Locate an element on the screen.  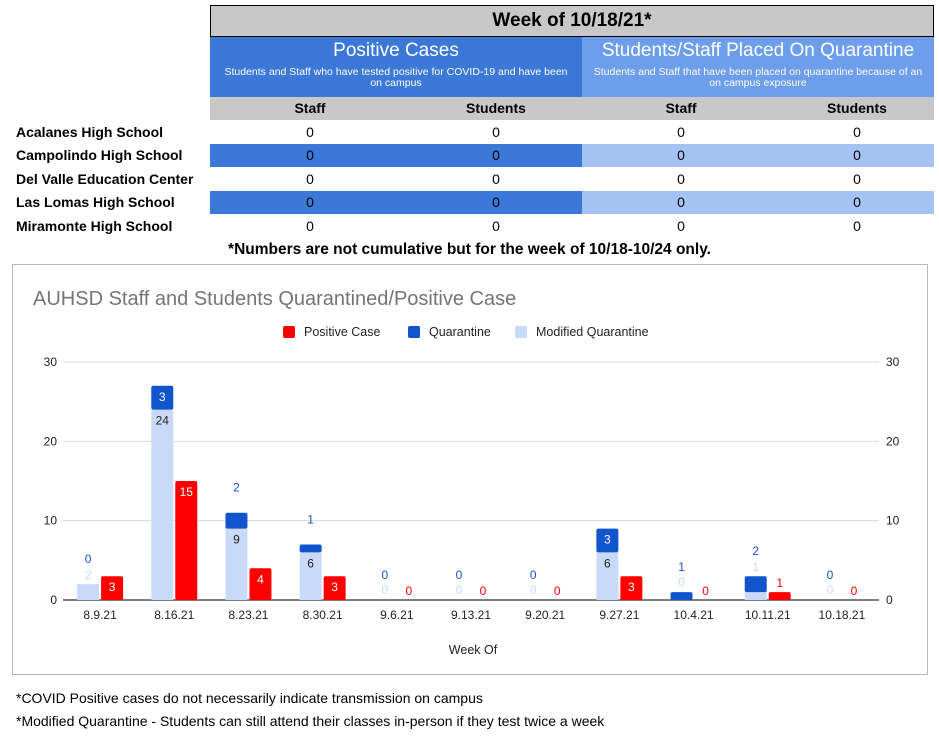
x-tick-label: 8.9.21 is located at coordinates (100, 615).